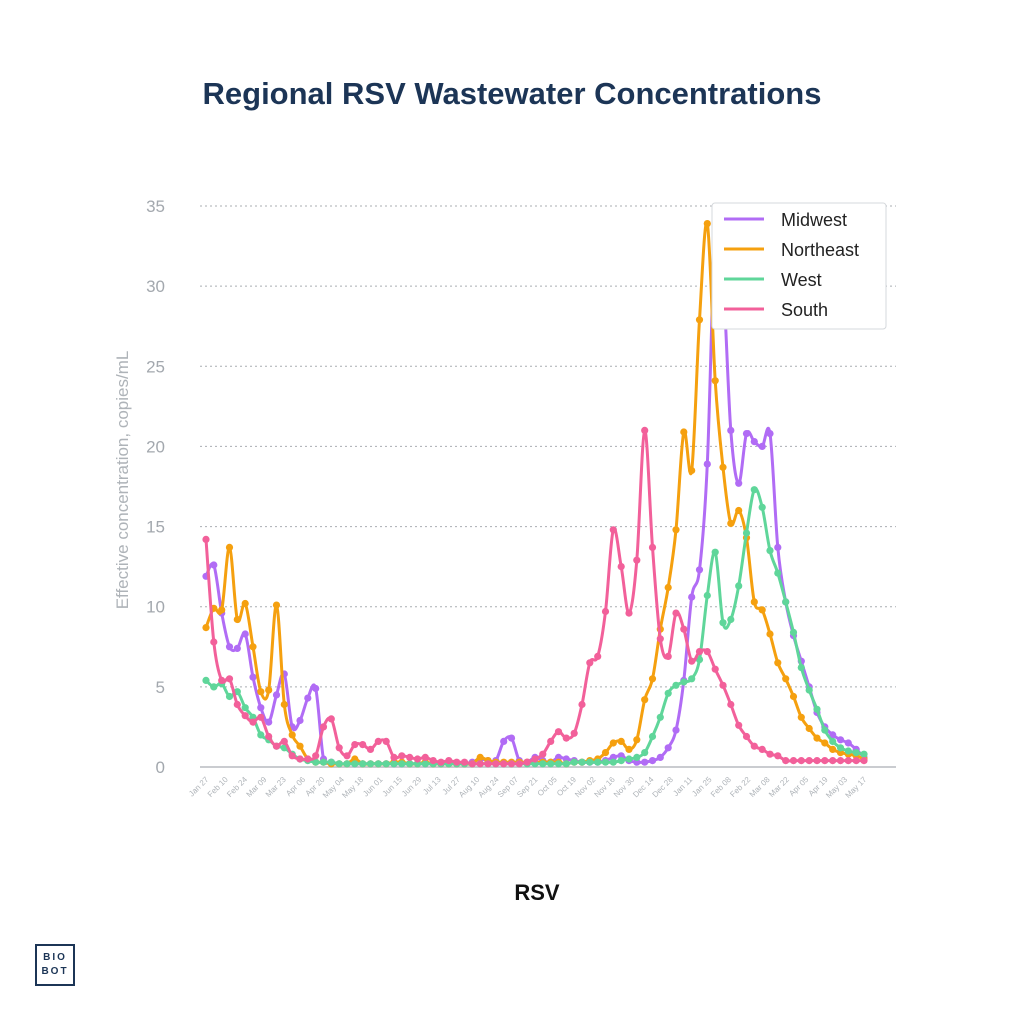 The width and height of the screenshot is (1024, 1024). What do you see at coordinates (537, 892) in the screenshot?
I see `x-axis-title: RSV` at bounding box center [537, 892].